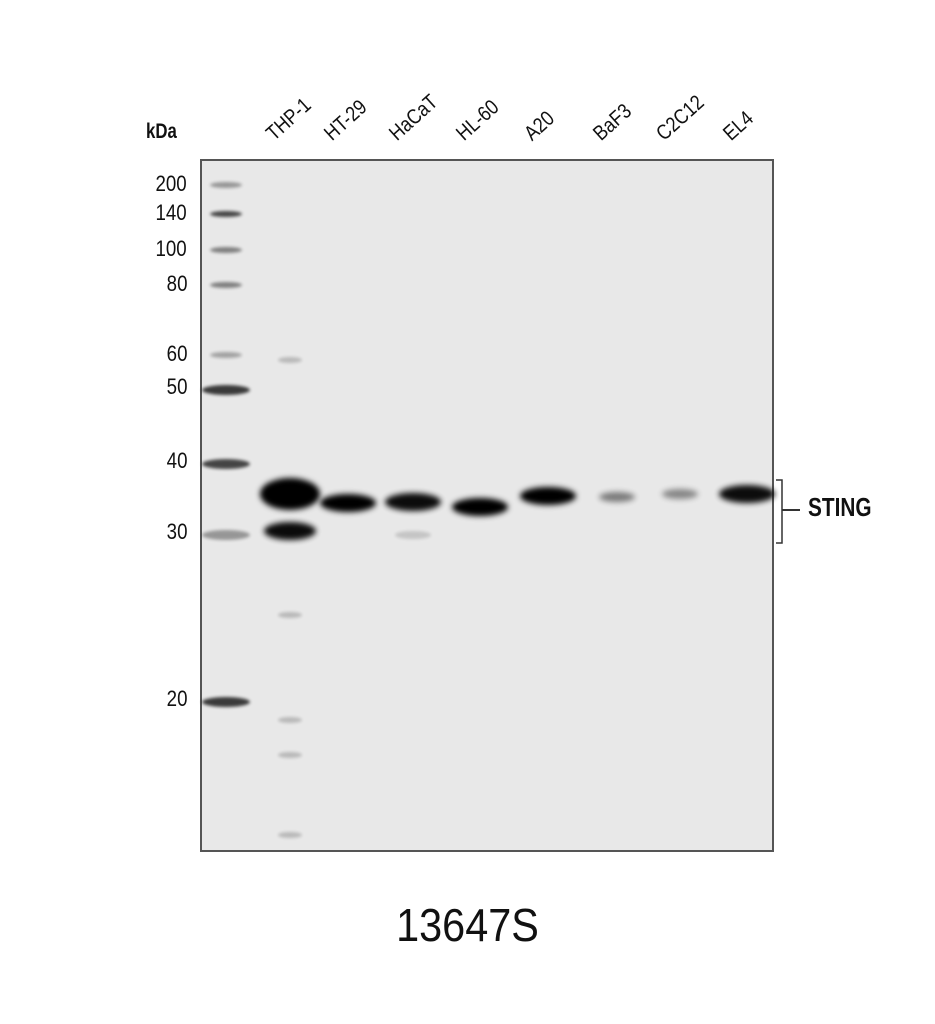 This screenshot has width=935, height=1024. I want to click on marker-label: 80, so click(176, 283).